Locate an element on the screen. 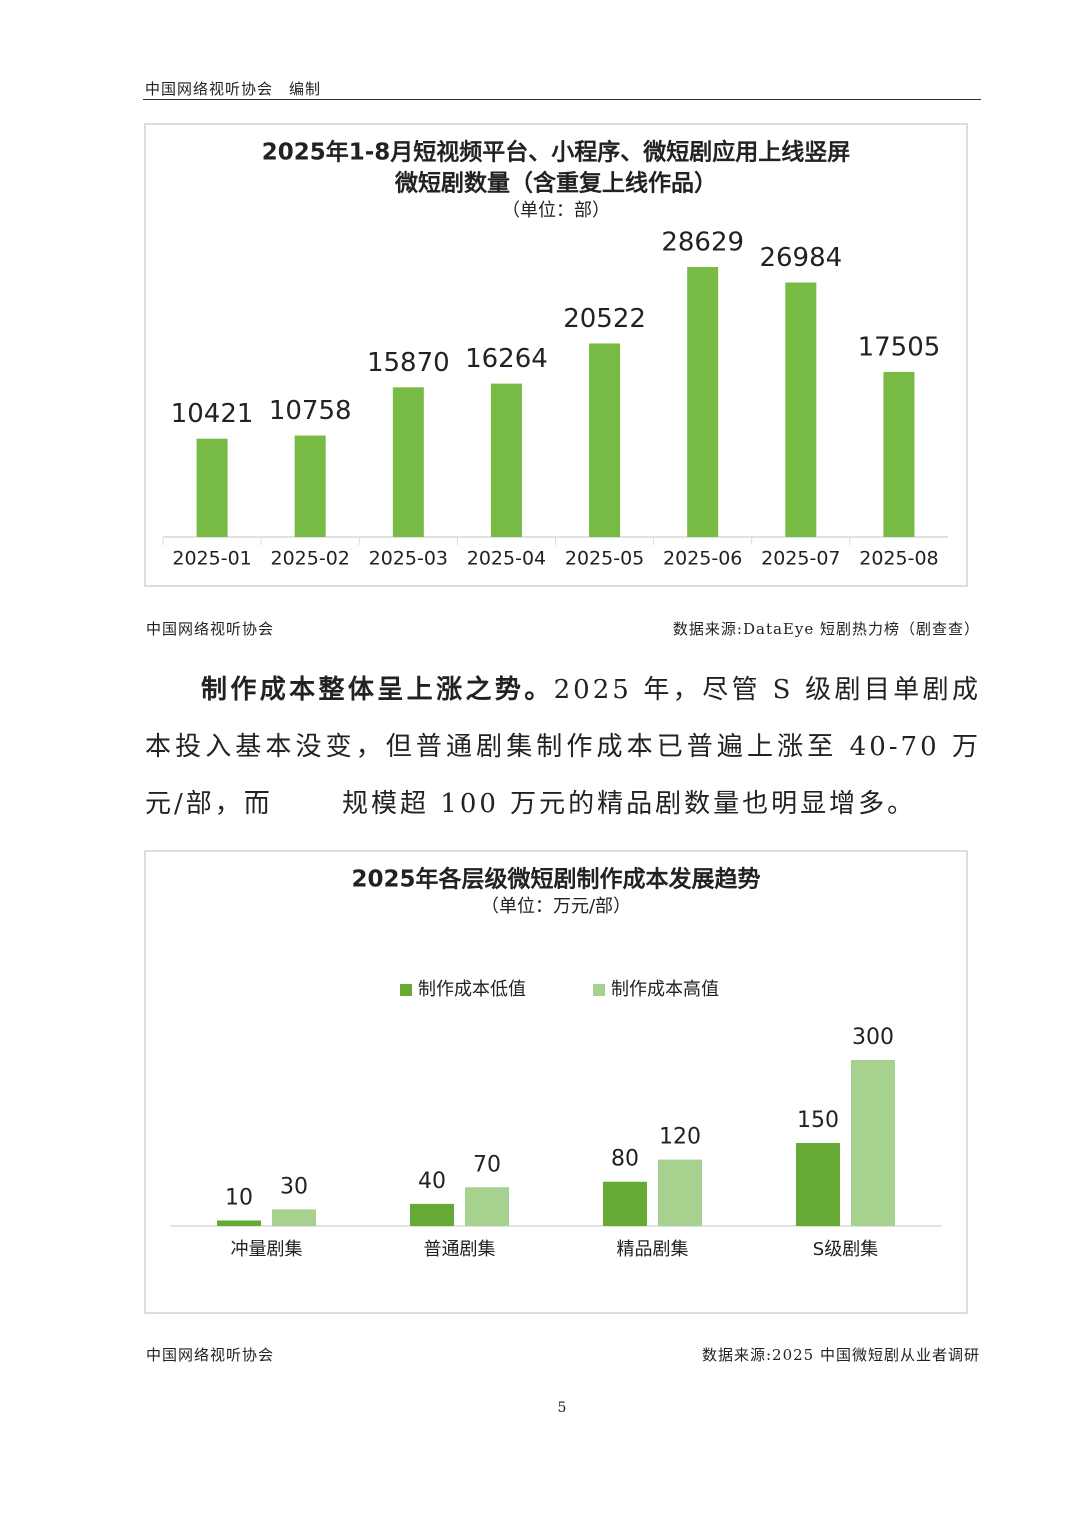 This screenshot has height=1527, width=1080. x-tick-label: 2025-05 is located at coordinates (604, 559).